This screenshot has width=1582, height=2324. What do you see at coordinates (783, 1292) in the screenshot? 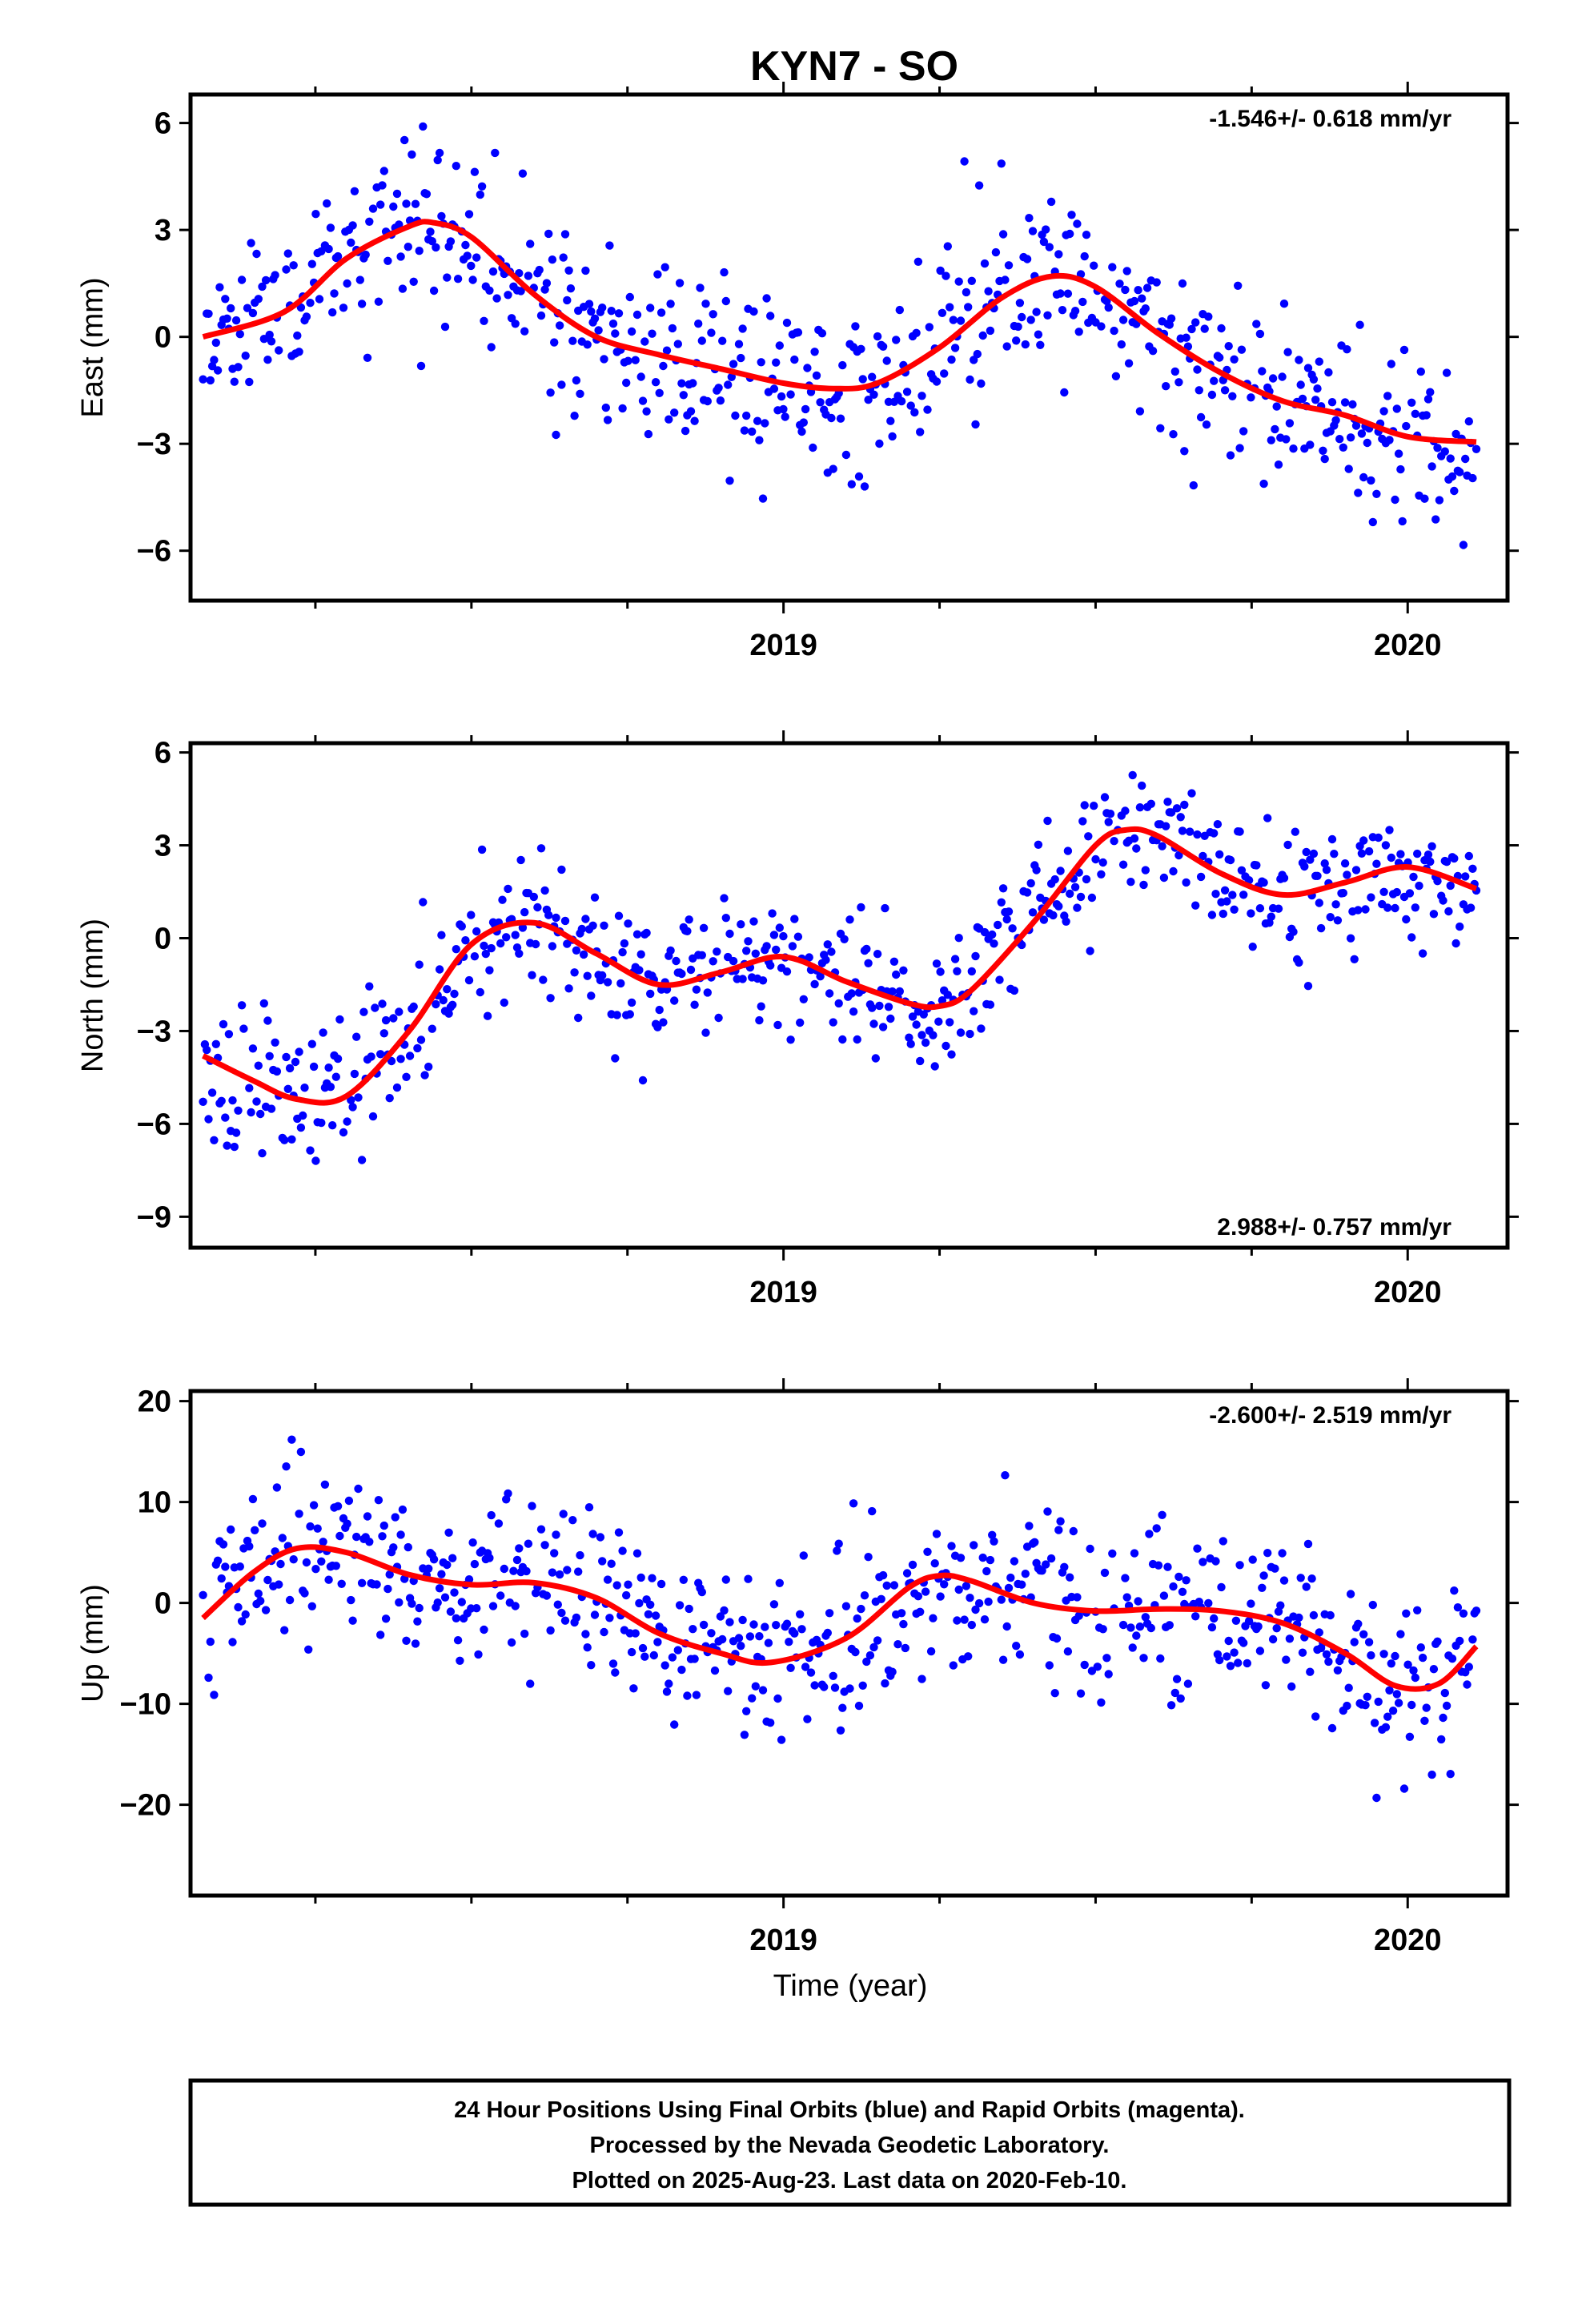
I see `north-xtick-label: 2019` at bounding box center [783, 1292].